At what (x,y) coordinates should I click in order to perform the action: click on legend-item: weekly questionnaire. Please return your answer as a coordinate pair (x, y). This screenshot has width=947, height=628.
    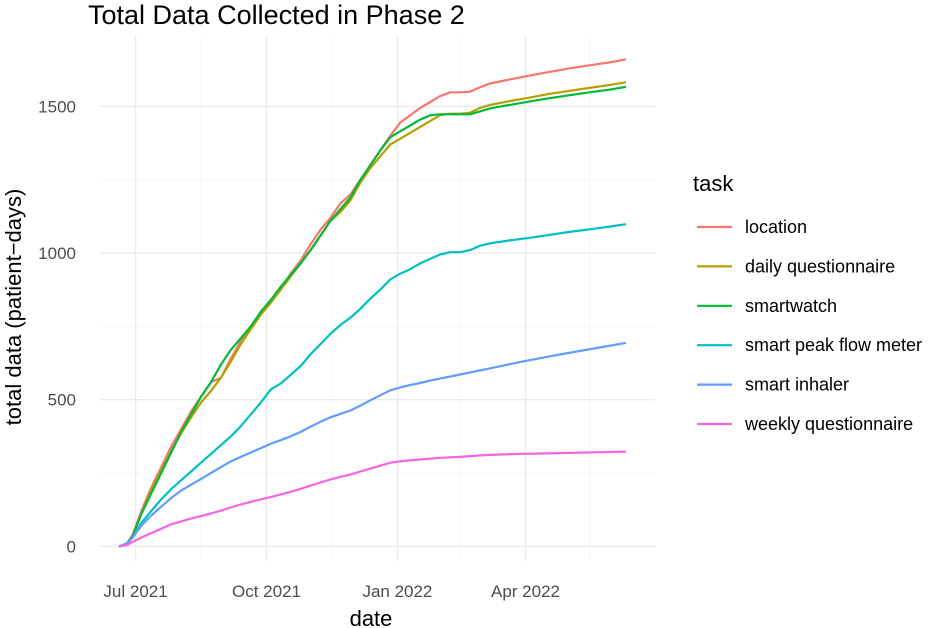
    Looking at the image, I should click on (805, 424).